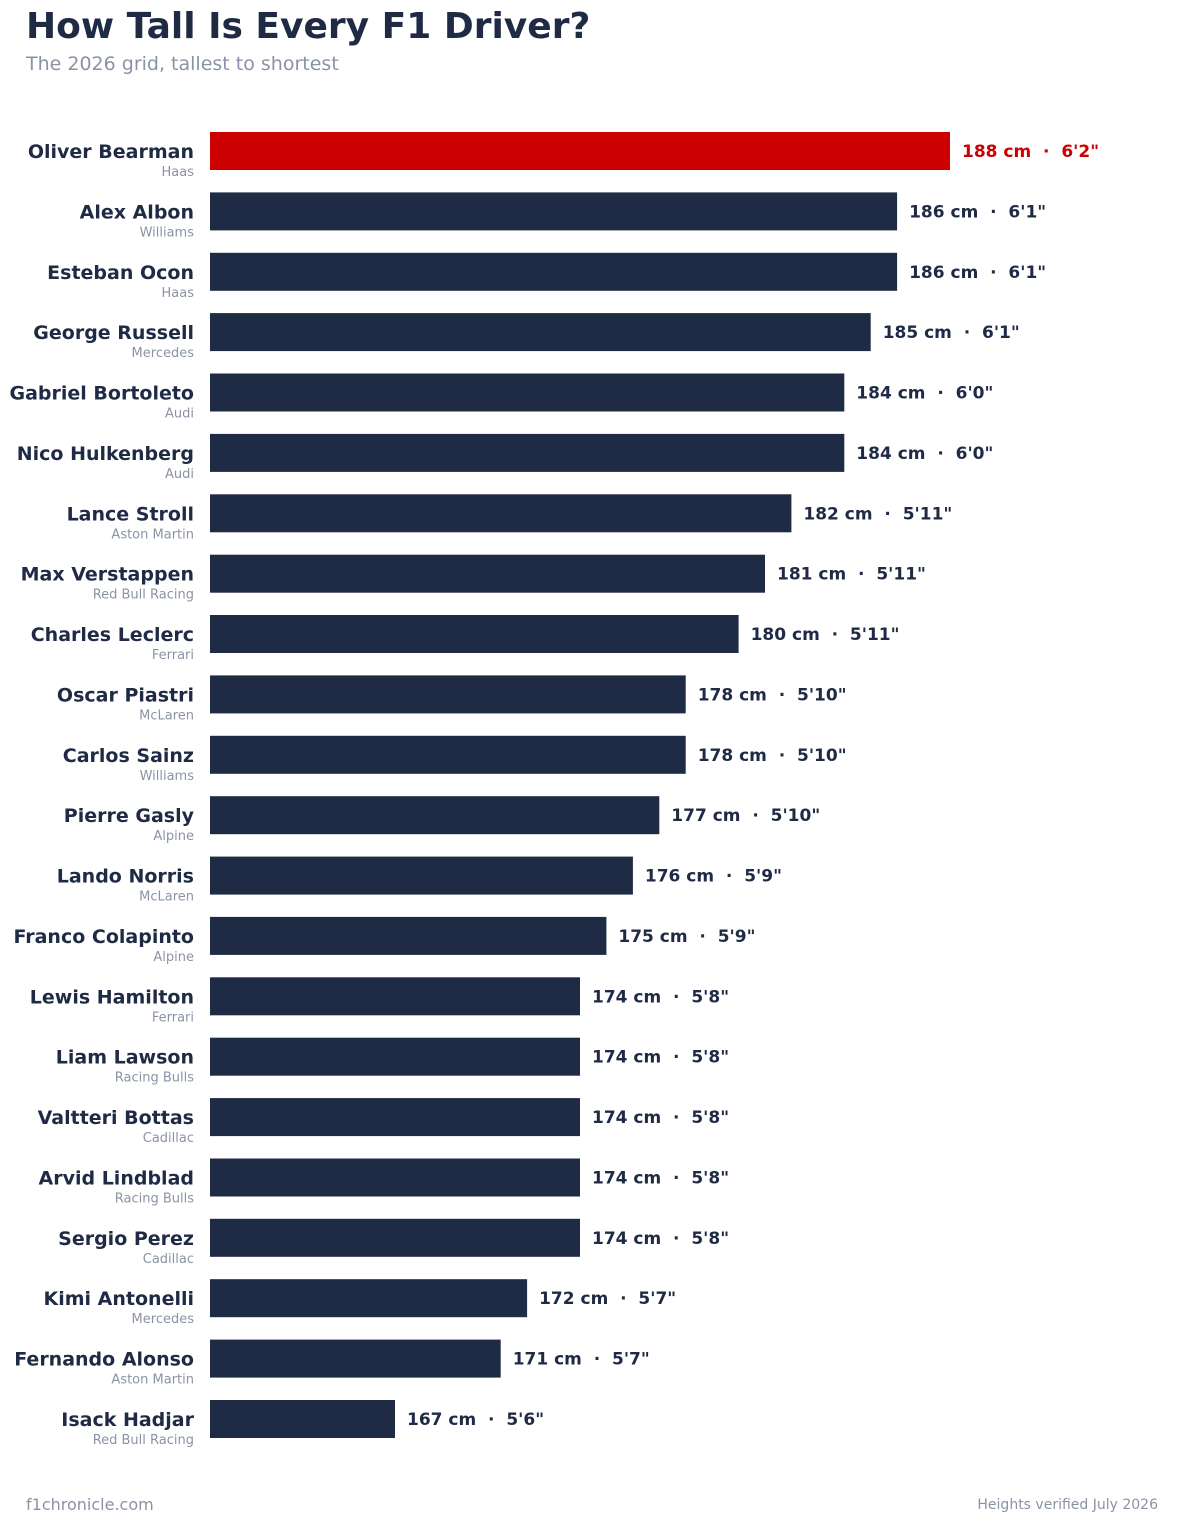  I want to click on driver-name-label: Lance Stroll, so click(130, 514).